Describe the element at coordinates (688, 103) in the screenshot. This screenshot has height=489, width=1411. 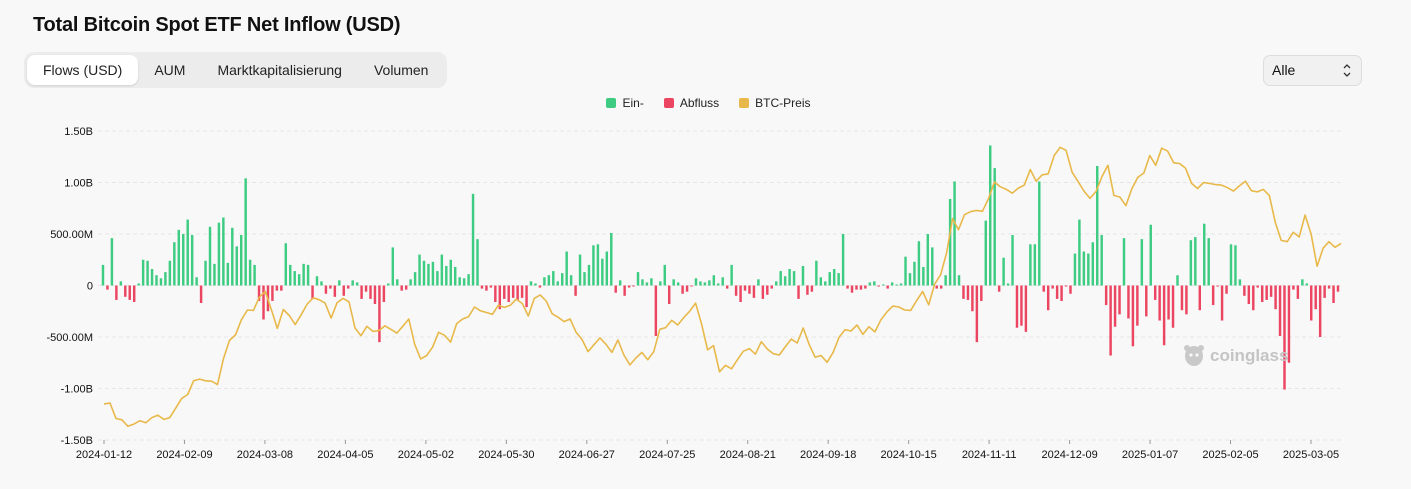
I see `legend-item-outflow: Abfluss` at that location.